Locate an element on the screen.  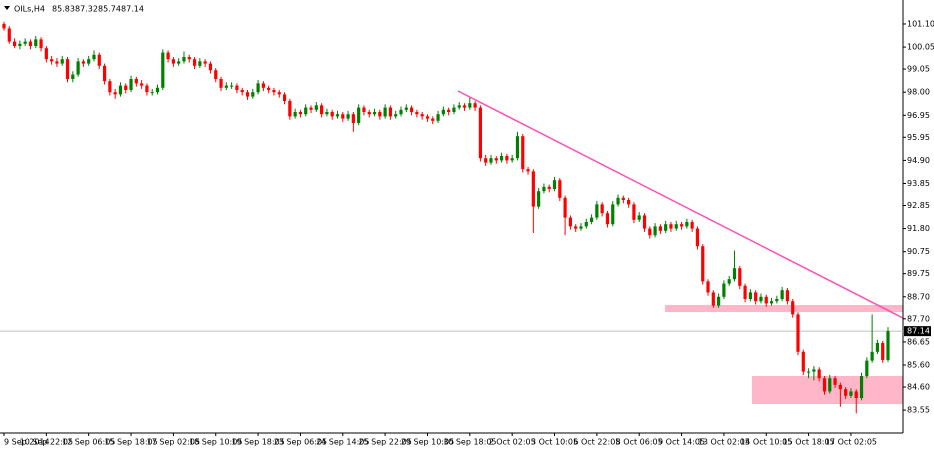
menu-icon is located at coordinates (7, 8).